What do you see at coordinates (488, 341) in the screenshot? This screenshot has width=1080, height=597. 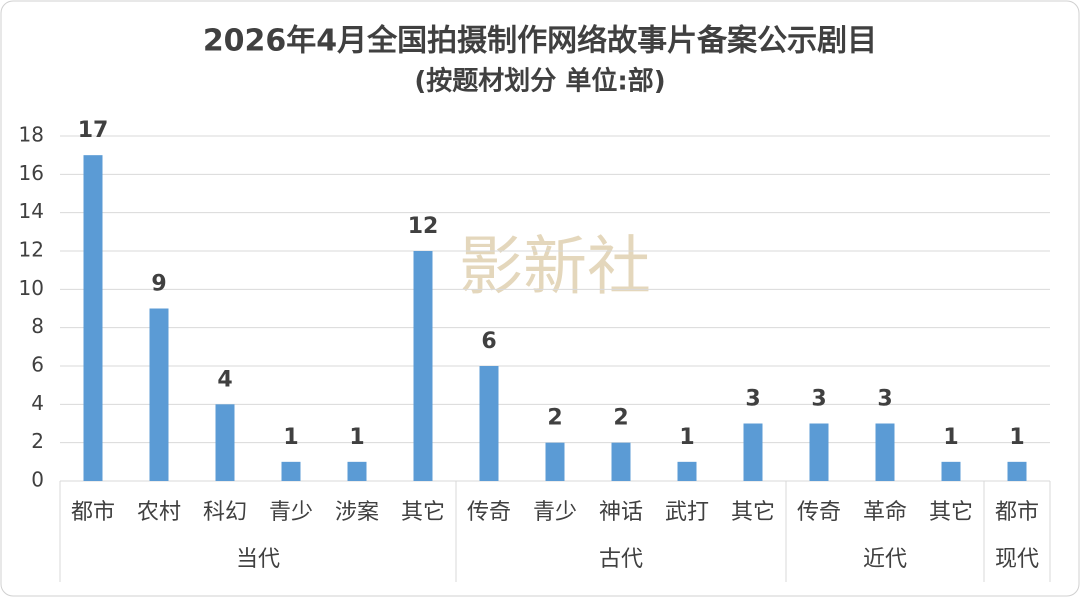 I see `data-label: 6` at bounding box center [488, 341].